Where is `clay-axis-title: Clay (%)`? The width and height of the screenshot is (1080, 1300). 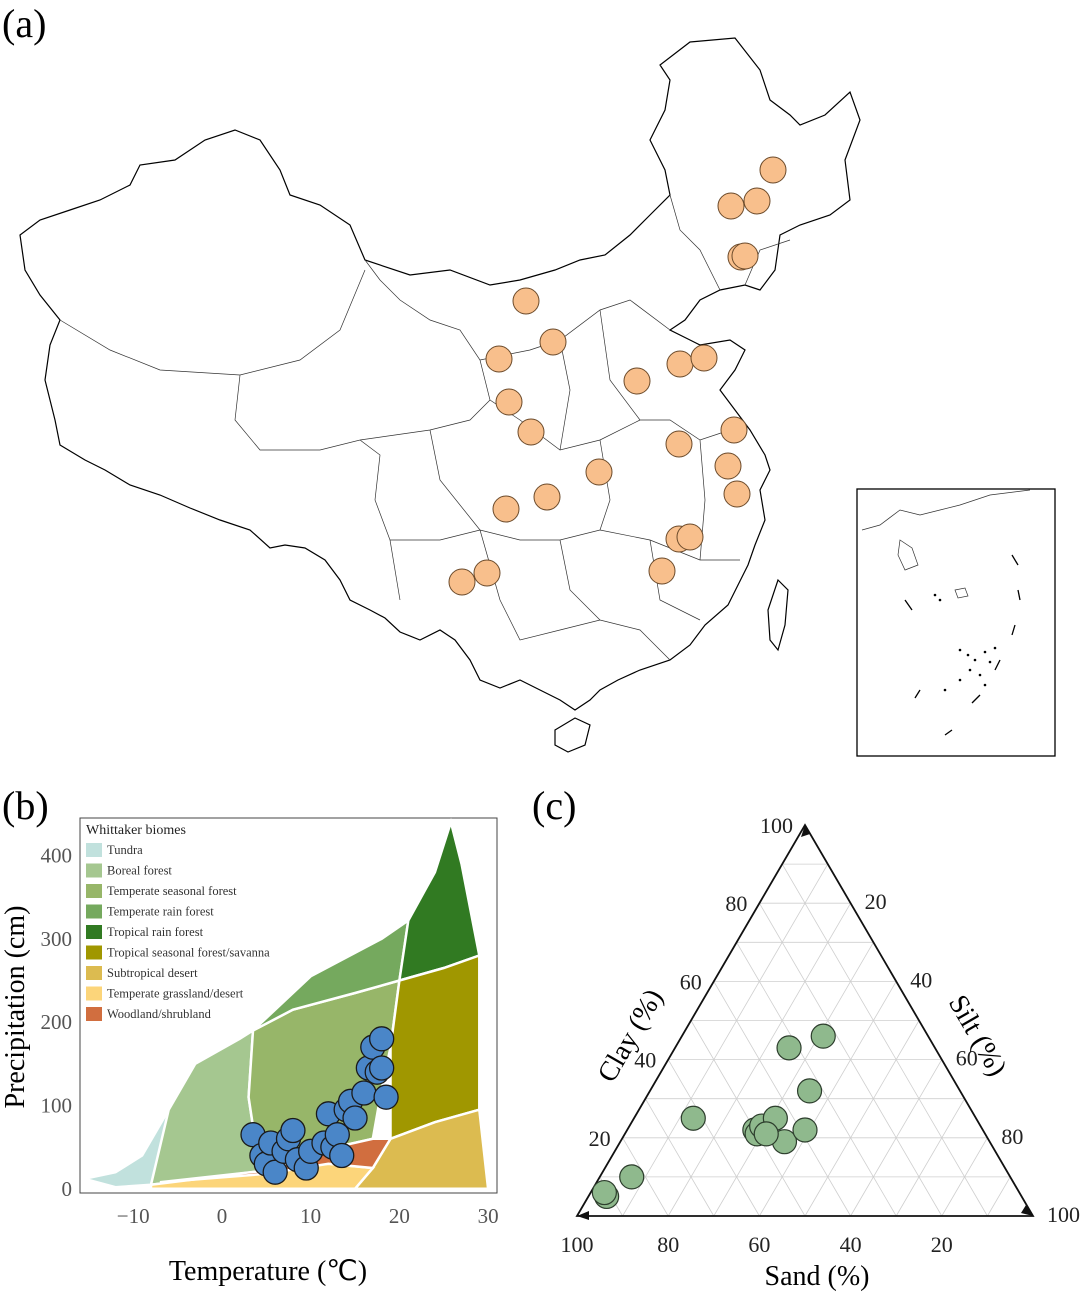 clay-axis-title: Clay (%) is located at coordinates (631, 1036).